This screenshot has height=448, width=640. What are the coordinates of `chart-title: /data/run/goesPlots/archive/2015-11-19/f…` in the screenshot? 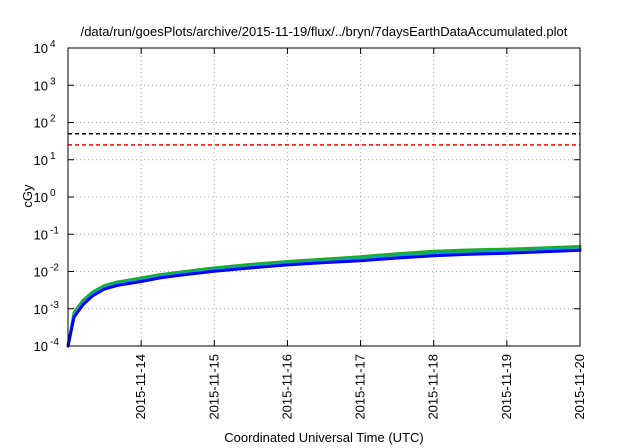 It's located at (324, 31).